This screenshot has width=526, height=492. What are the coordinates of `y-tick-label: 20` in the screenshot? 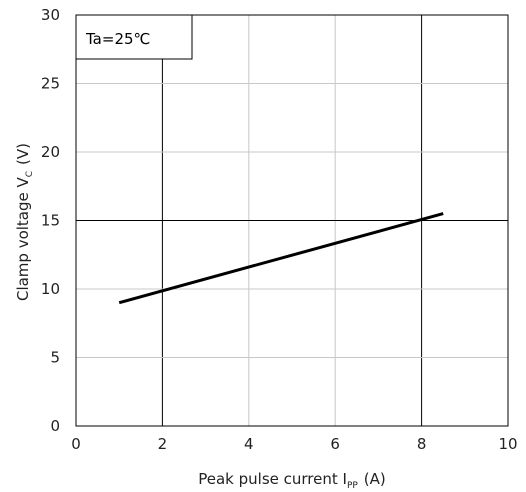 It's located at (50, 152).